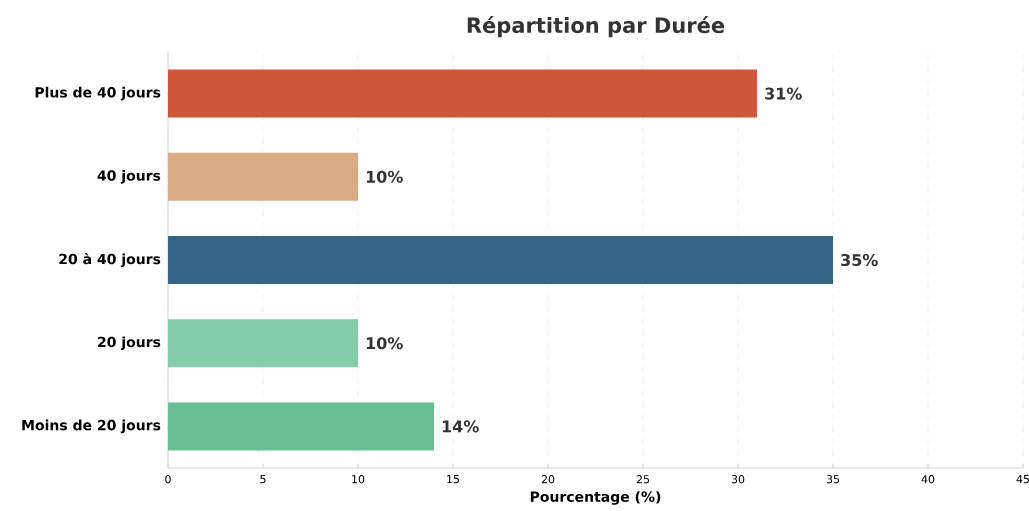 The height and width of the screenshot is (511, 1029). What do you see at coordinates (859, 260) in the screenshot?
I see `data-label: 35%` at bounding box center [859, 260].